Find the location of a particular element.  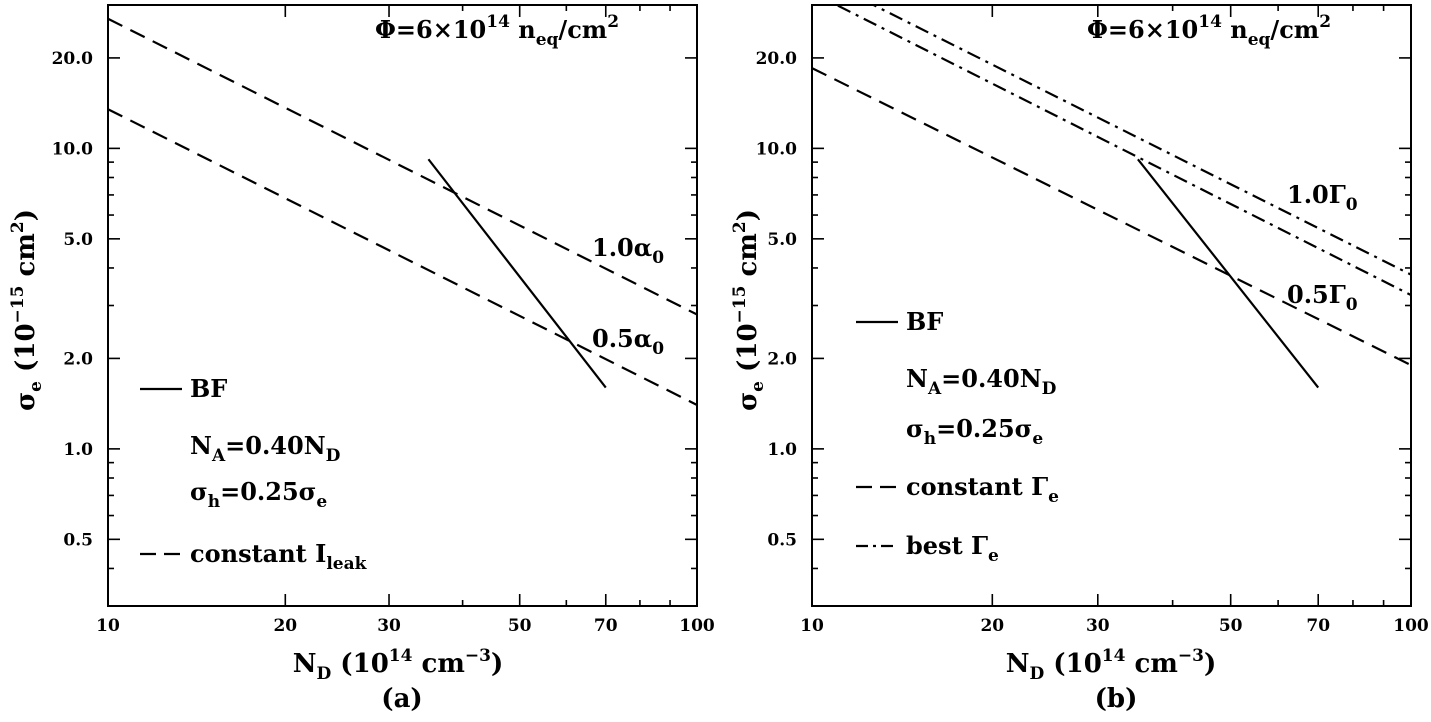

line-annotation: 1.0α0 is located at coordinates (628, 250).